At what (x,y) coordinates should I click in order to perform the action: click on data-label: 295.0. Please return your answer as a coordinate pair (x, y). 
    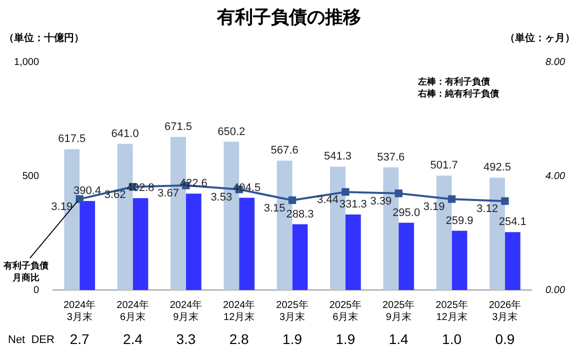
    Looking at the image, I should click on (406, 212).